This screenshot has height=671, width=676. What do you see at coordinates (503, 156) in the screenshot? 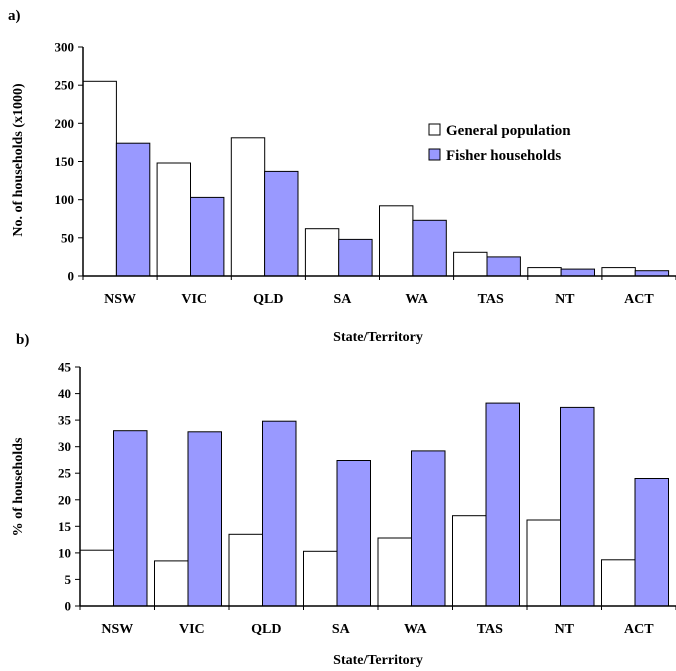
I see `legend-label-fisher-households: Fisher households` at bounding box center [503, 156].